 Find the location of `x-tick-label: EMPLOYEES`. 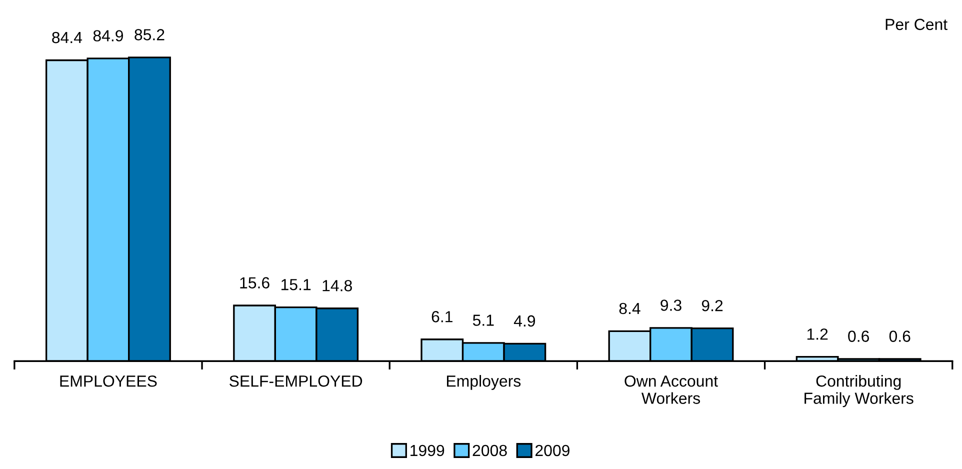

x-tick-label: EMPLOYEES is located at coordinates (108, 381).